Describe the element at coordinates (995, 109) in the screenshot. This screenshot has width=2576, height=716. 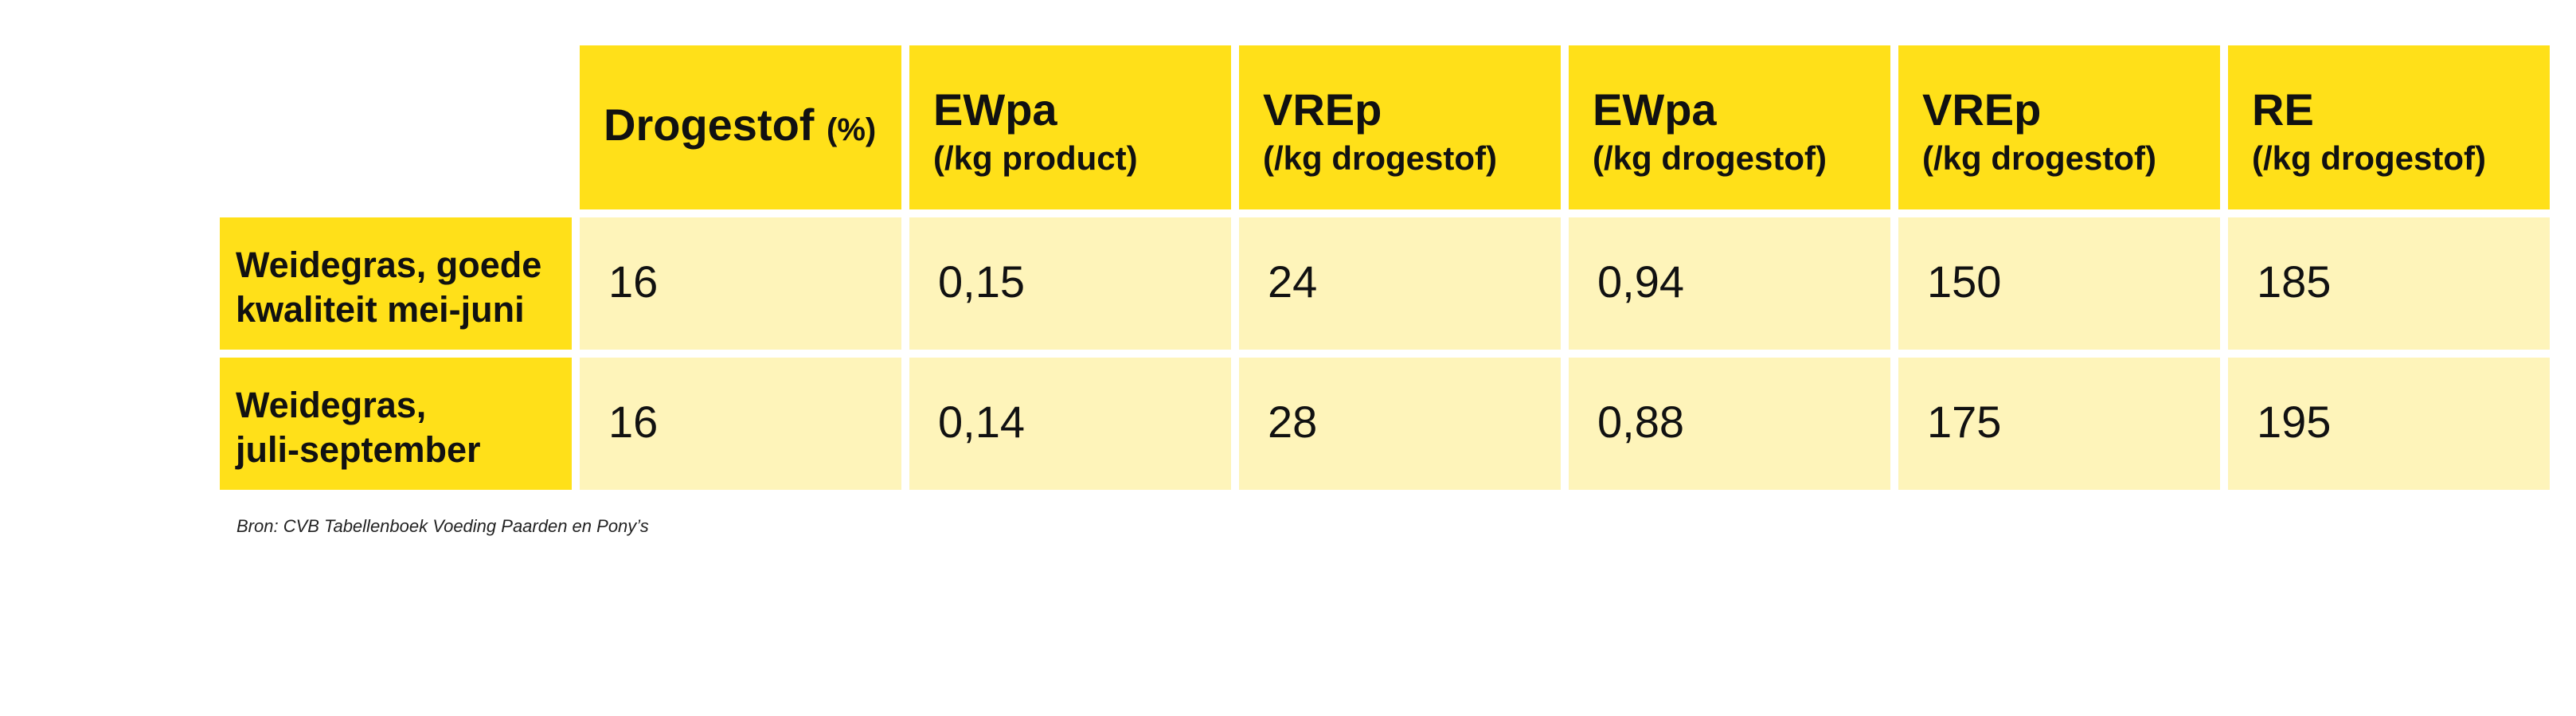
I see `header-ewpa-product-title: EWpa` at that location.